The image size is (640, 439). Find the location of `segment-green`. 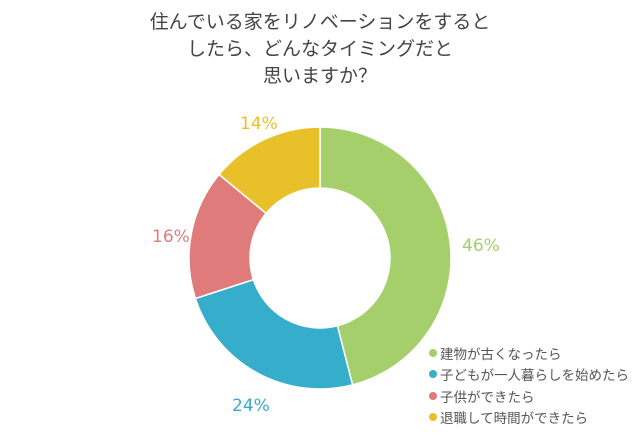

segment-green is located at coordinates (385, 256).